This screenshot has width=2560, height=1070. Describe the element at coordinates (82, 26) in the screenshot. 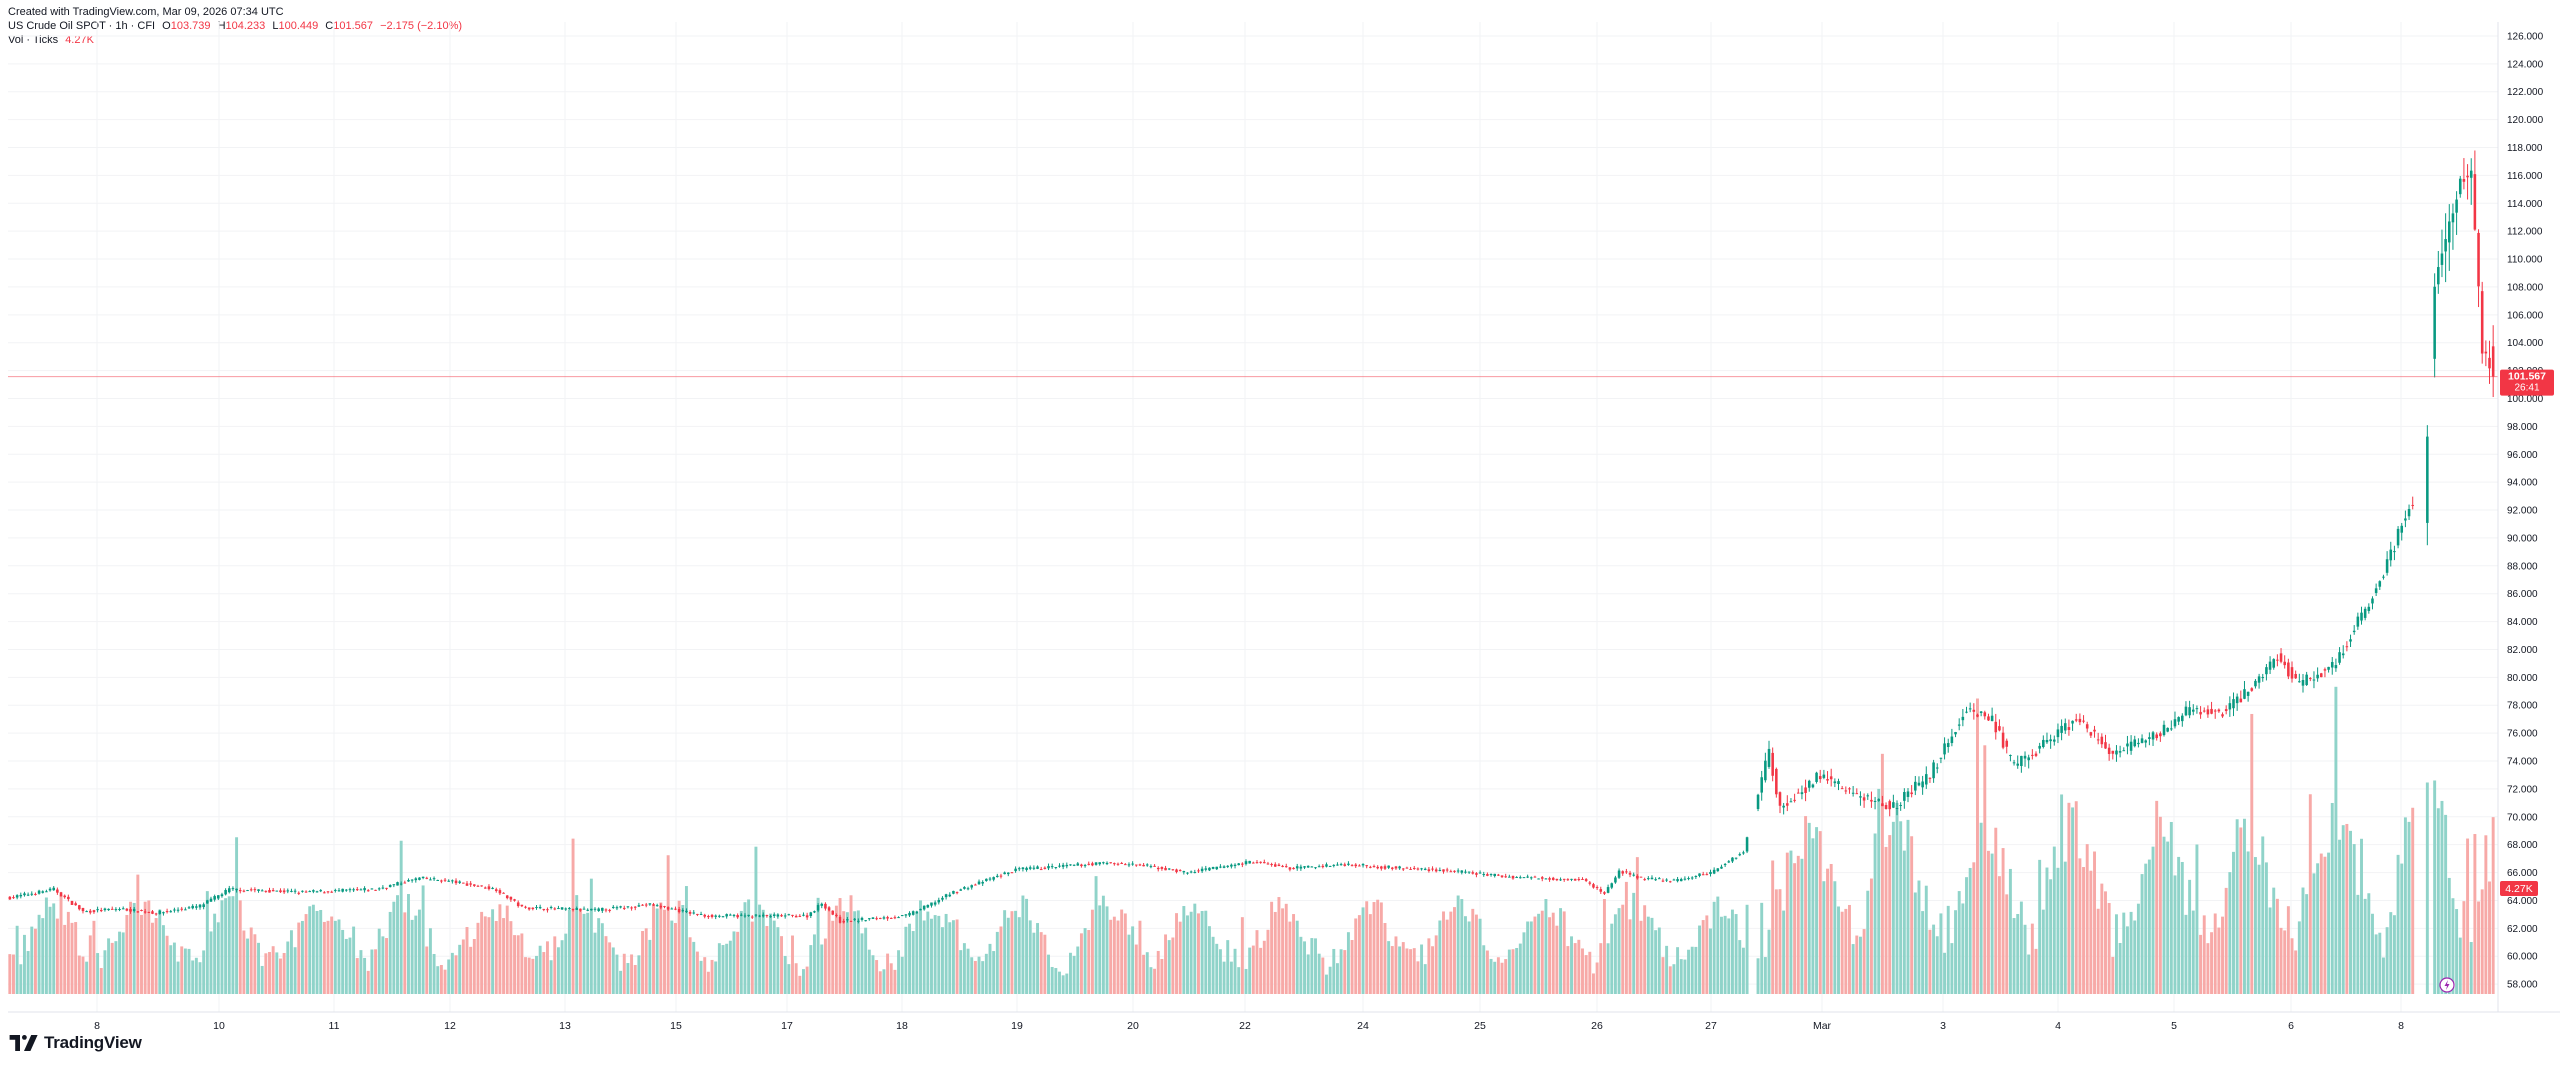

I see `symbol-title: US Crude Oil SPOT · 1h · CFI` at that location.